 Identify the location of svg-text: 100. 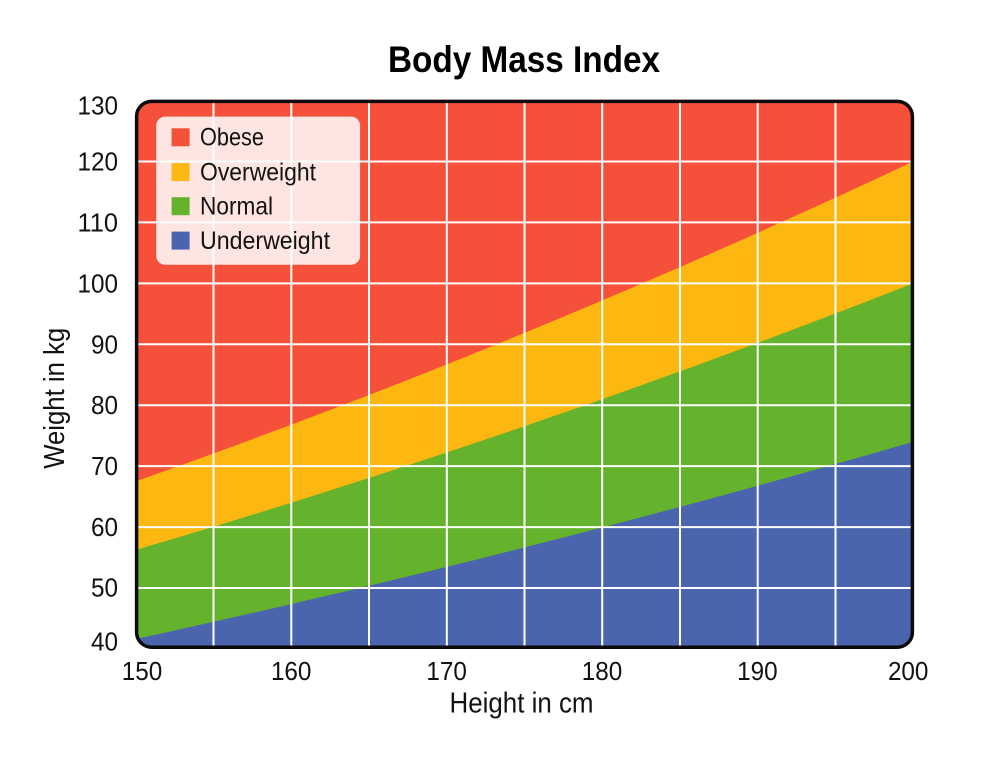
(98, 283).